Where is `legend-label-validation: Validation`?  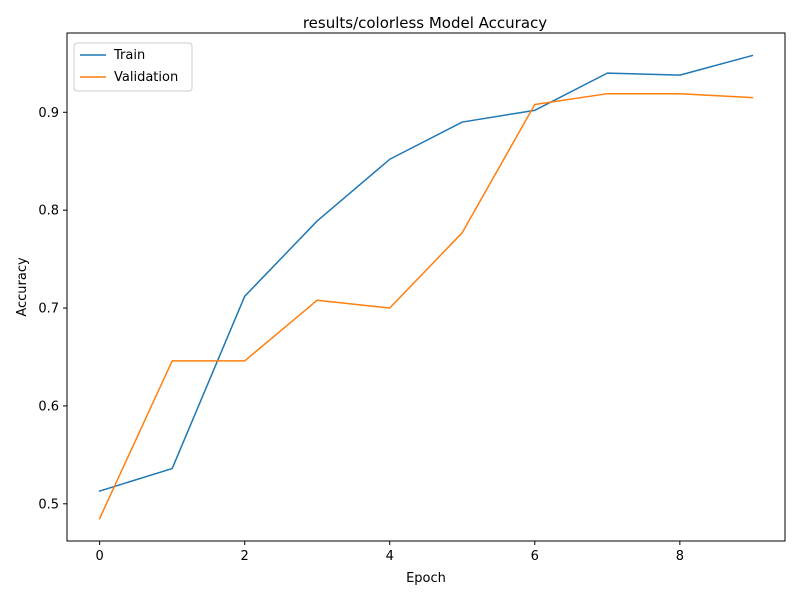 legend-label-validation: Validation is located at coordinates (146, 77).